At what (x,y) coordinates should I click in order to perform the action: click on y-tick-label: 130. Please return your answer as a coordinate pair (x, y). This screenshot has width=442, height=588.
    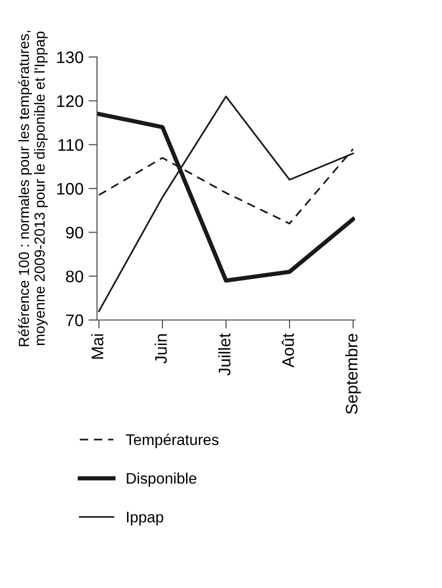
    Looking at the image, I should click on (70, 57).